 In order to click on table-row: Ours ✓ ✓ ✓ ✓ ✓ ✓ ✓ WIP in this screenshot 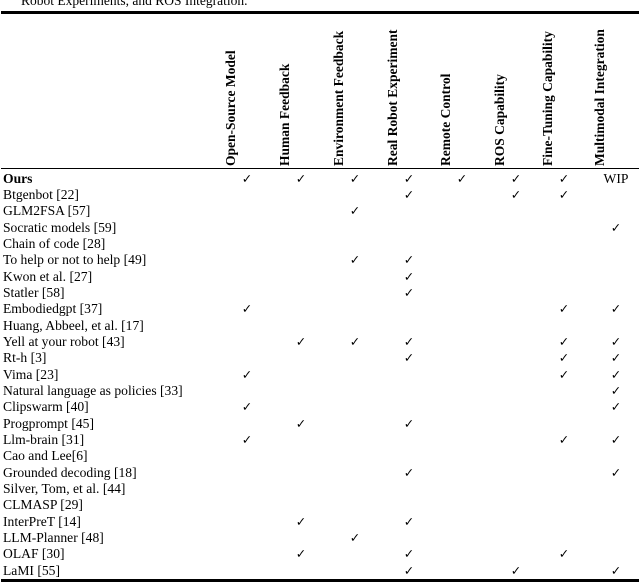, I will do `click(320, 179)`.